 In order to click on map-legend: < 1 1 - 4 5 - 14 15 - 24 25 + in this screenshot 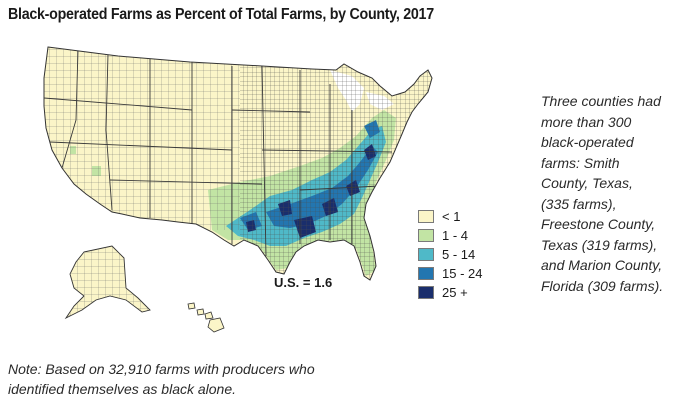, I will do `click(450, 254)`.